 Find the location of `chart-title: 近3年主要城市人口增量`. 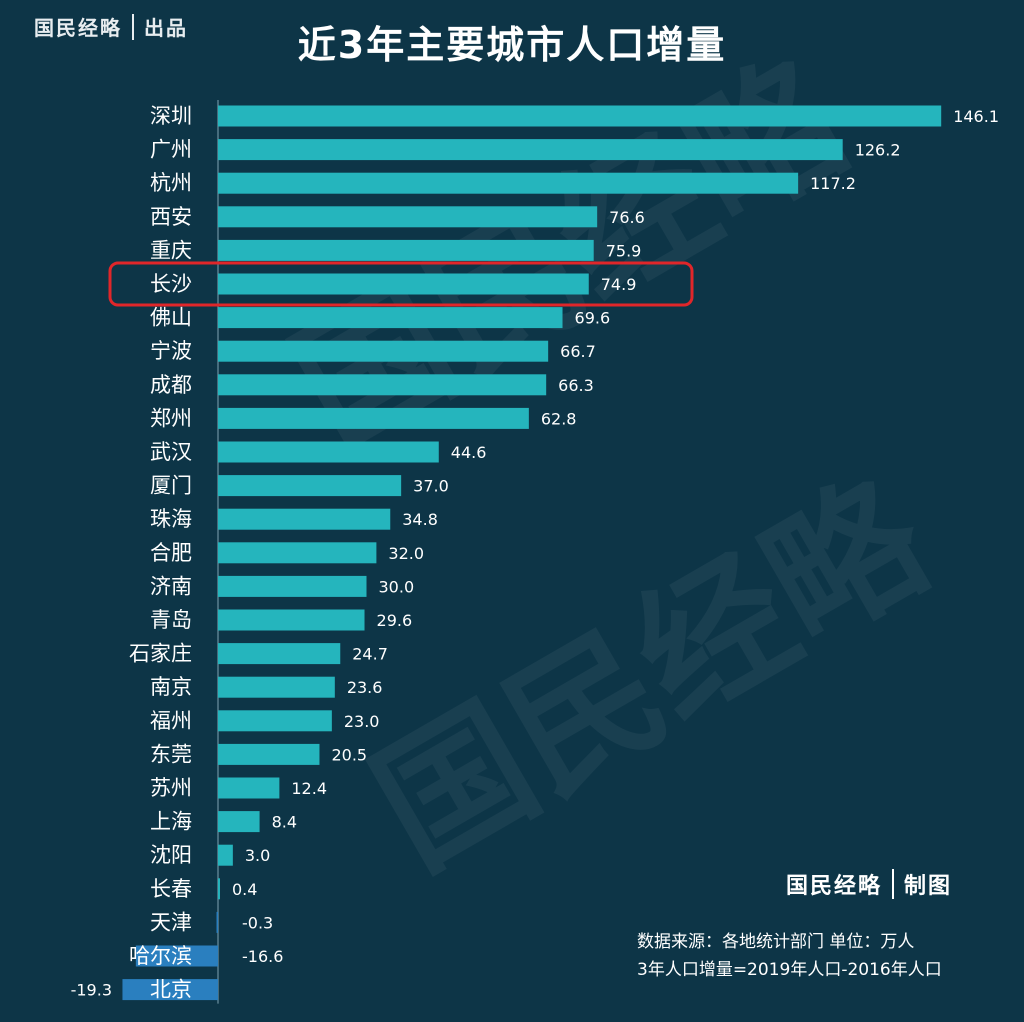

chart-title: 近3年主要城市人口增量 is located at coordinates (512, 45).